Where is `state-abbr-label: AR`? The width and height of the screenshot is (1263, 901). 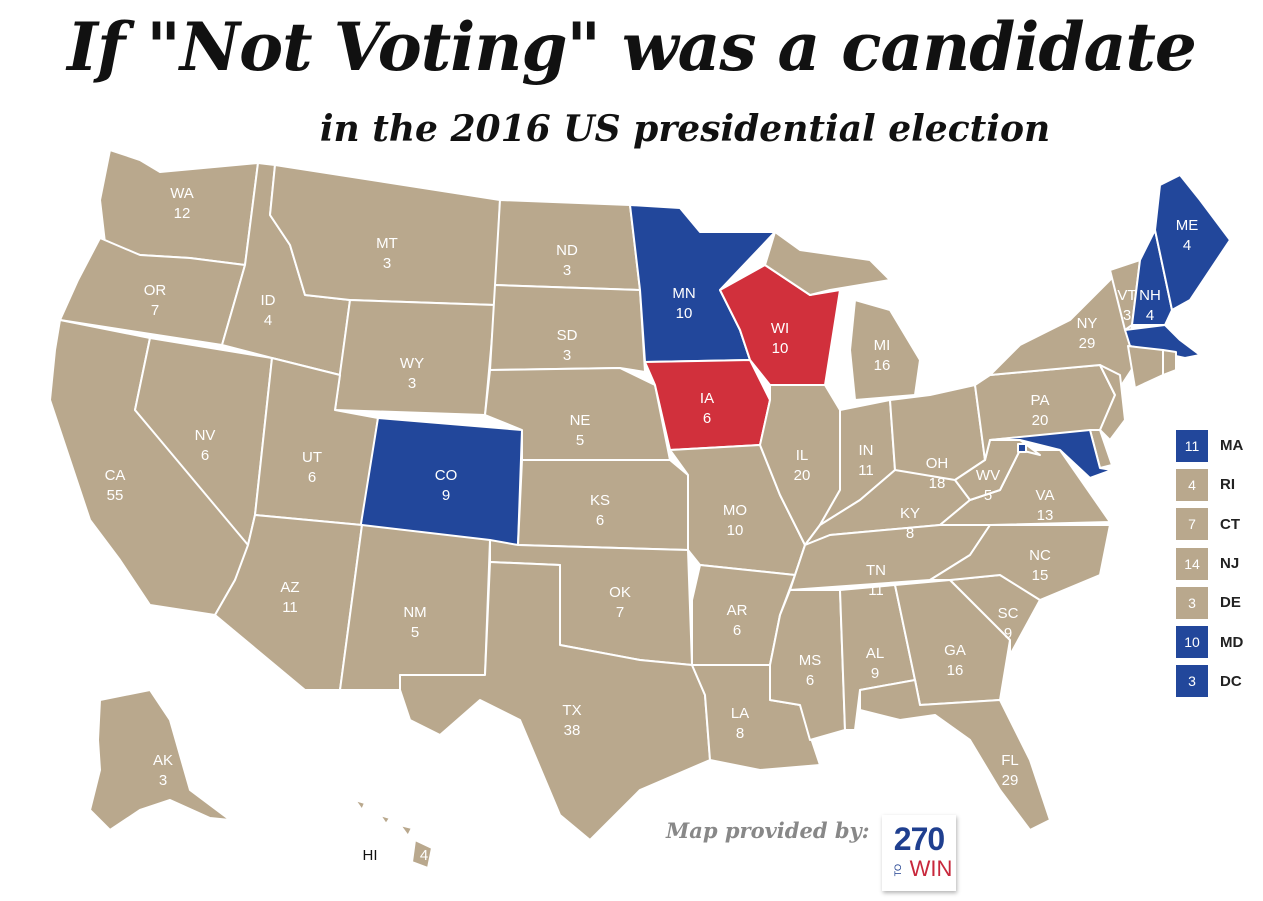
state-abbr-label: AR is located at coordinates (737, 610).